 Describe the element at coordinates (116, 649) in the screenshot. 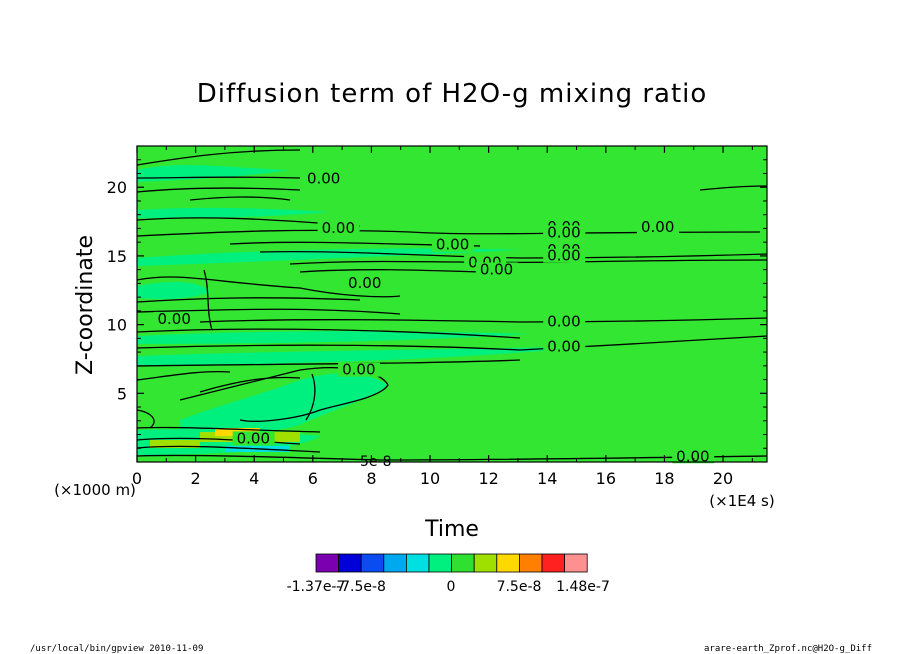

I see `footer-left: /usr/local/bin/gpview 2010-11-09` at that location.